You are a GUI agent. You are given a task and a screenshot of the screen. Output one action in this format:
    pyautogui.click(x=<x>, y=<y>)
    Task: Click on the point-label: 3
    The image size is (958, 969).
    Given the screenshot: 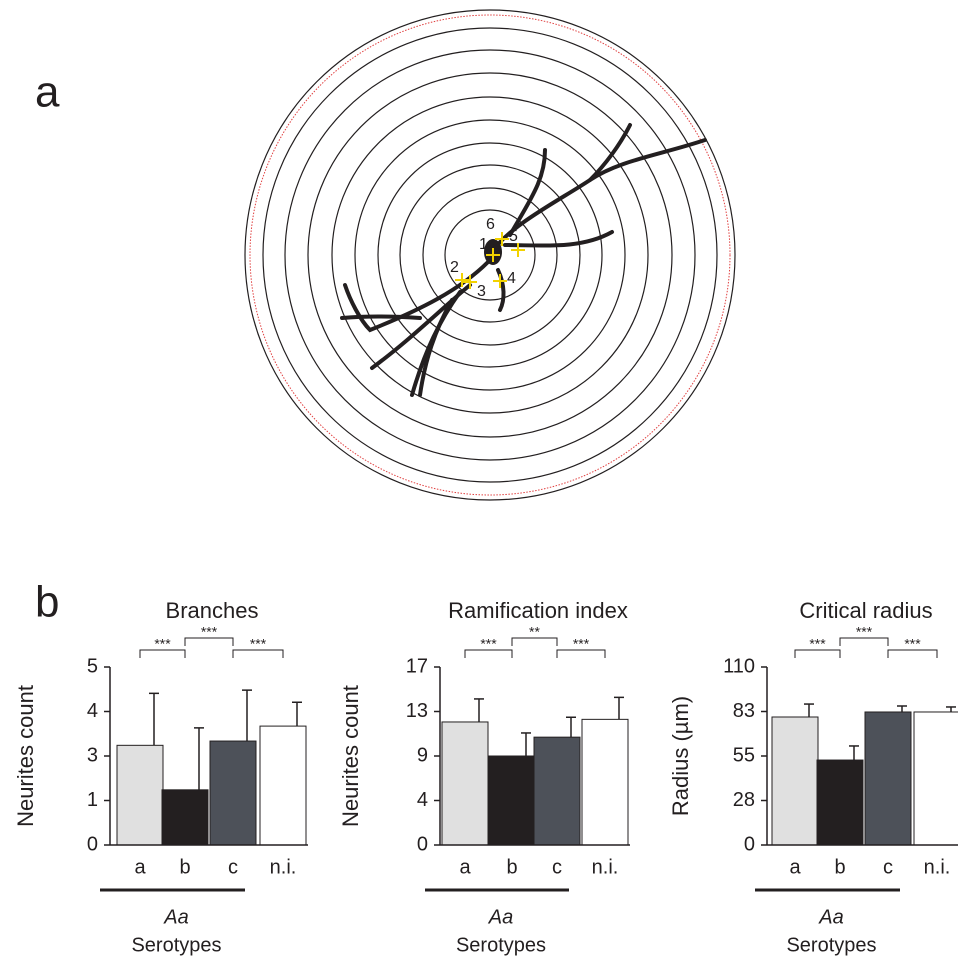 What is the action you would take?
    pyautogui.click(x=481, y=291)
    